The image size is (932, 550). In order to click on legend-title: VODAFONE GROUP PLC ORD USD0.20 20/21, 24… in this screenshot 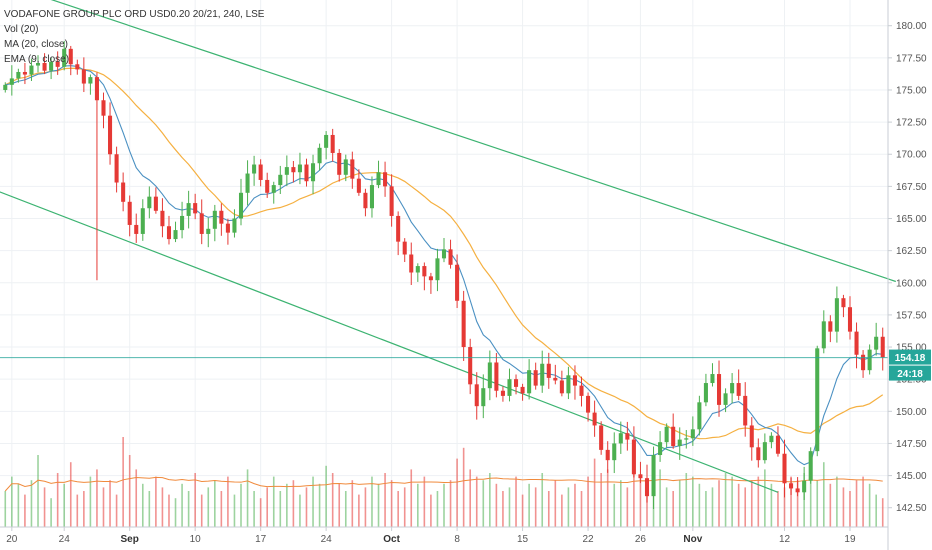, I will do `click(134, 14)`.